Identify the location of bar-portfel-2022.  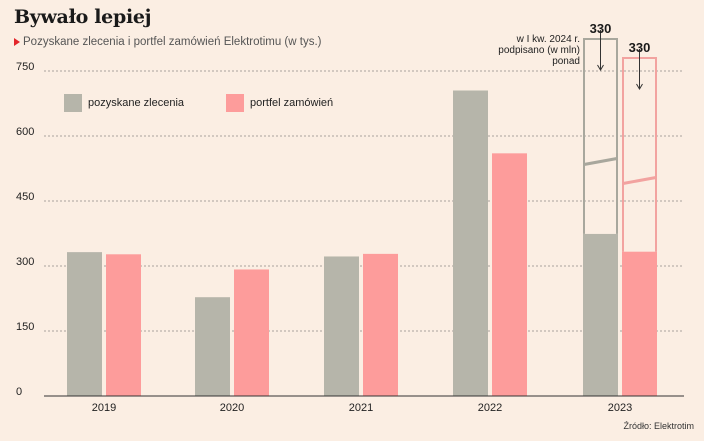
(509, 274).